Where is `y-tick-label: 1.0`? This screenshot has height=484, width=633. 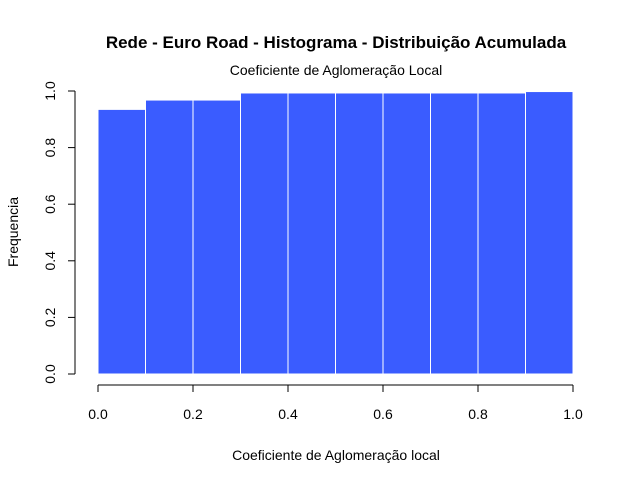 y-tick-label: 1.0 is located at coordinates (50, 91).